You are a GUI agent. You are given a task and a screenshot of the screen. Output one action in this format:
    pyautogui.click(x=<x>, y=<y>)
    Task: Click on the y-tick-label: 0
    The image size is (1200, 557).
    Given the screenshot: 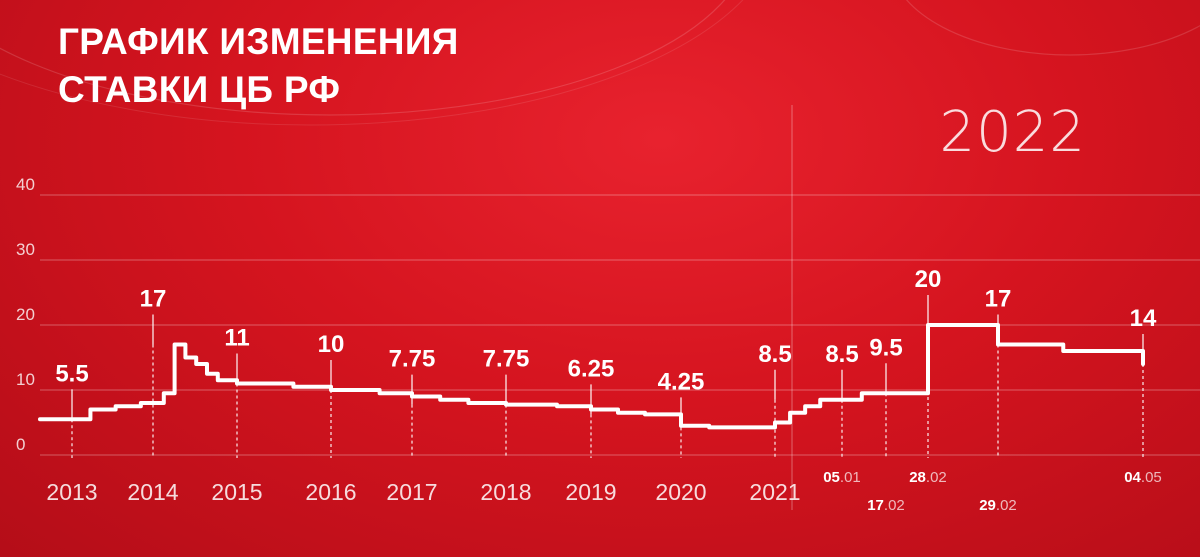 What is the action you would take?
    pyautogui.click(x=20, y=444)
    